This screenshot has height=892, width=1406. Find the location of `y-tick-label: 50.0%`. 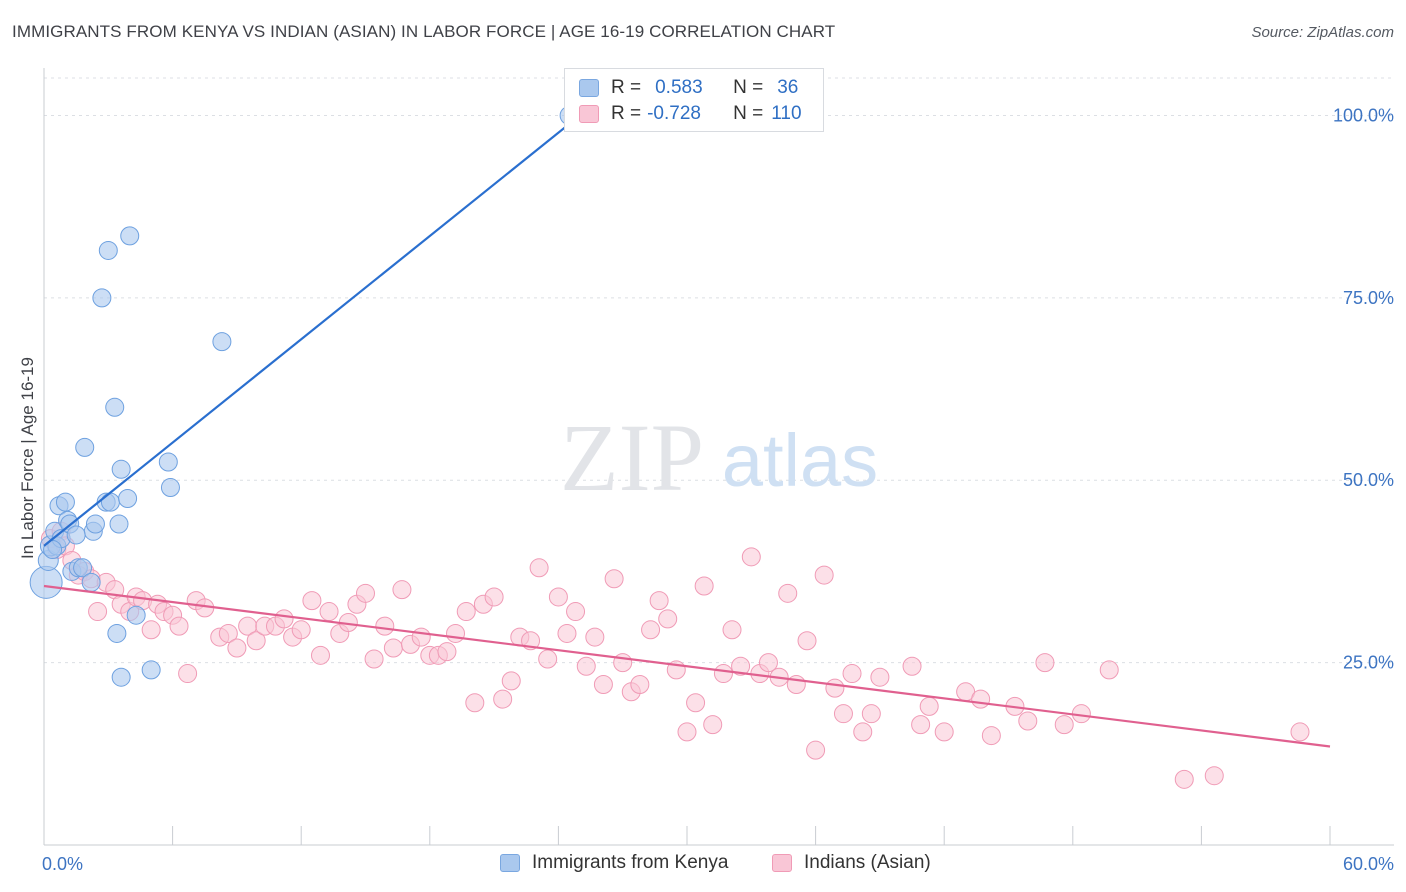

y-tick-label: 50.0% is located at coordinates (1368, 480).